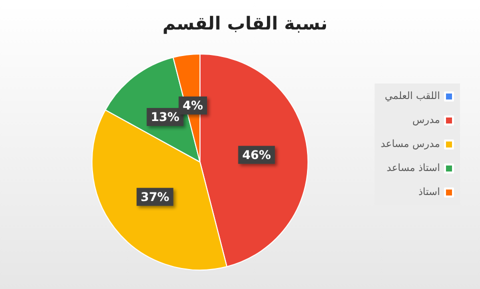  What do you see at coordinates (193, 105) in the screenshot?
I see `data-label: 4%` at bounding box center [193, 105].